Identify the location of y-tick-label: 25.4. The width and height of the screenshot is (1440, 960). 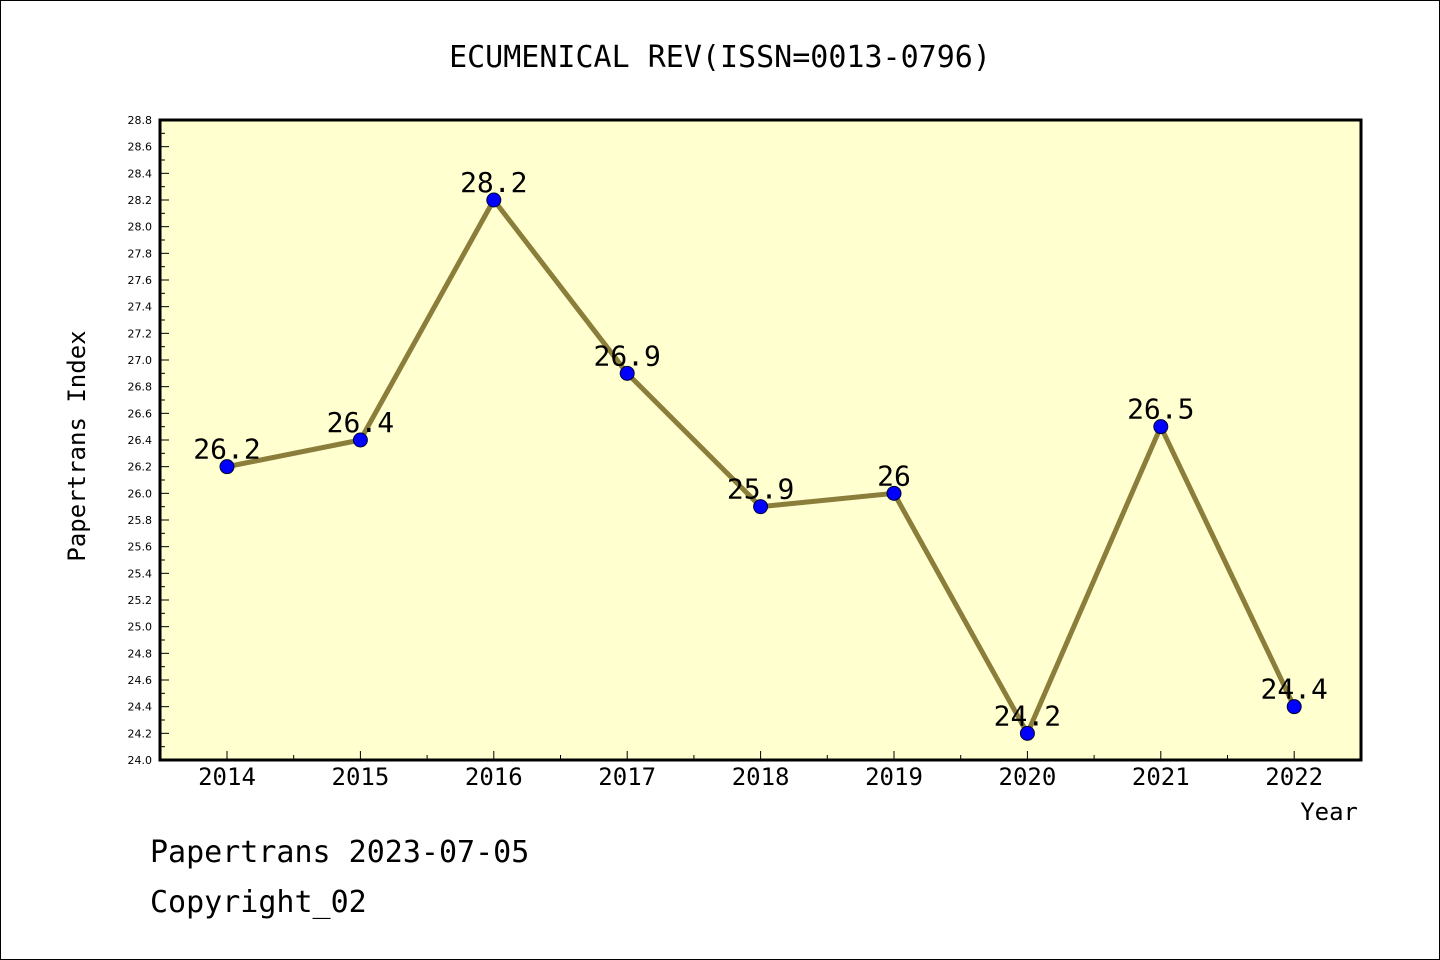
(140, 573).